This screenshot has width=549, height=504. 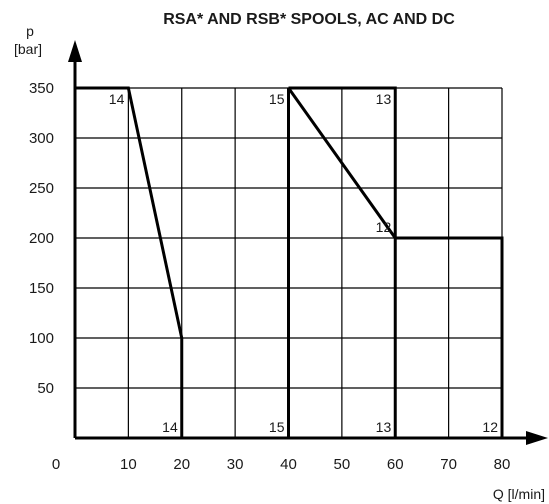 What do you see at coordinates (519, 494) in the screenshot?
I see `x-axis-label: Q [l/min]` at bounding box center [519, 494].